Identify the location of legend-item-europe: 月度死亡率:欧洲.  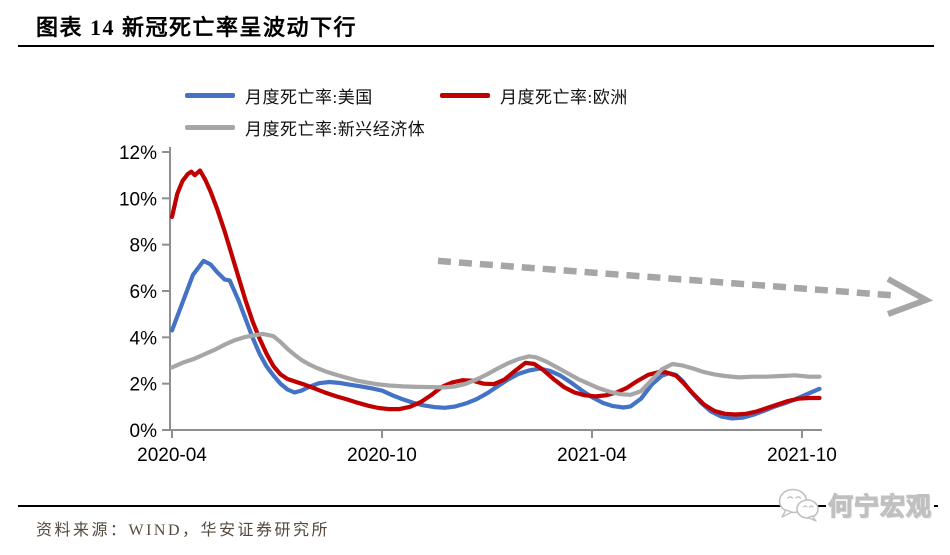
(534, 95).